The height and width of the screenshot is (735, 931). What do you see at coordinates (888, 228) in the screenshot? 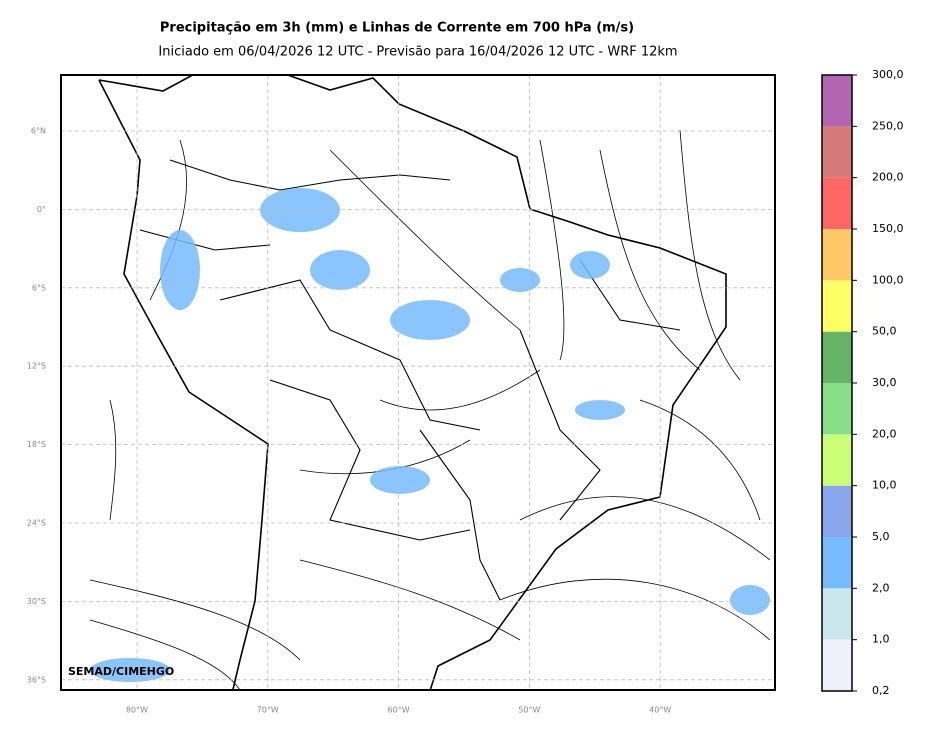
I see `colorbar-label: 150,0` at bounding box center [888, 228].